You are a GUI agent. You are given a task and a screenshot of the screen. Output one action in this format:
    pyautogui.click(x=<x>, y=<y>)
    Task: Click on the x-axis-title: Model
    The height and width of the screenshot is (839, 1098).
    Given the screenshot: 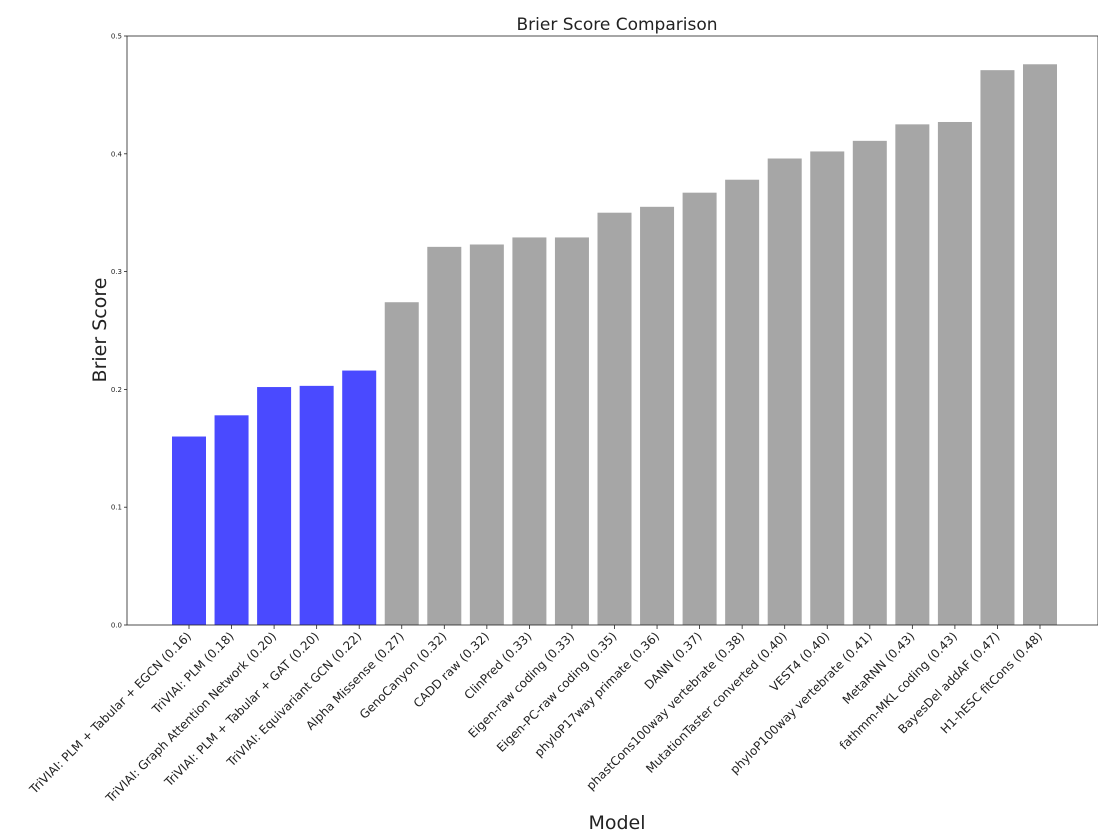 What is the action you would take?
    pyautogui.click(x=616, y=823)
    